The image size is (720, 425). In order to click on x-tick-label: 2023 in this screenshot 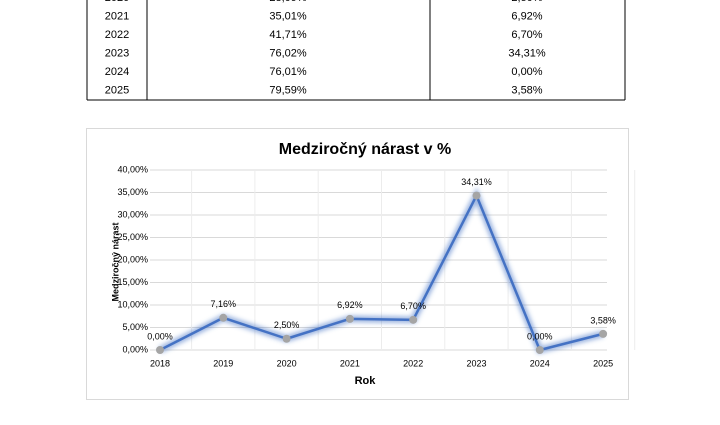, I will do `click(476, 363)`.